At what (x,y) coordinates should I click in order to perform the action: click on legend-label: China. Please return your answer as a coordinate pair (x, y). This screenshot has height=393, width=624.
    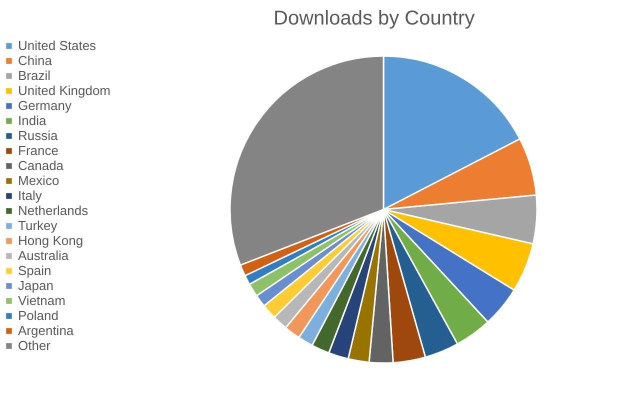
    Looking at the image, I should click on (35, 60).